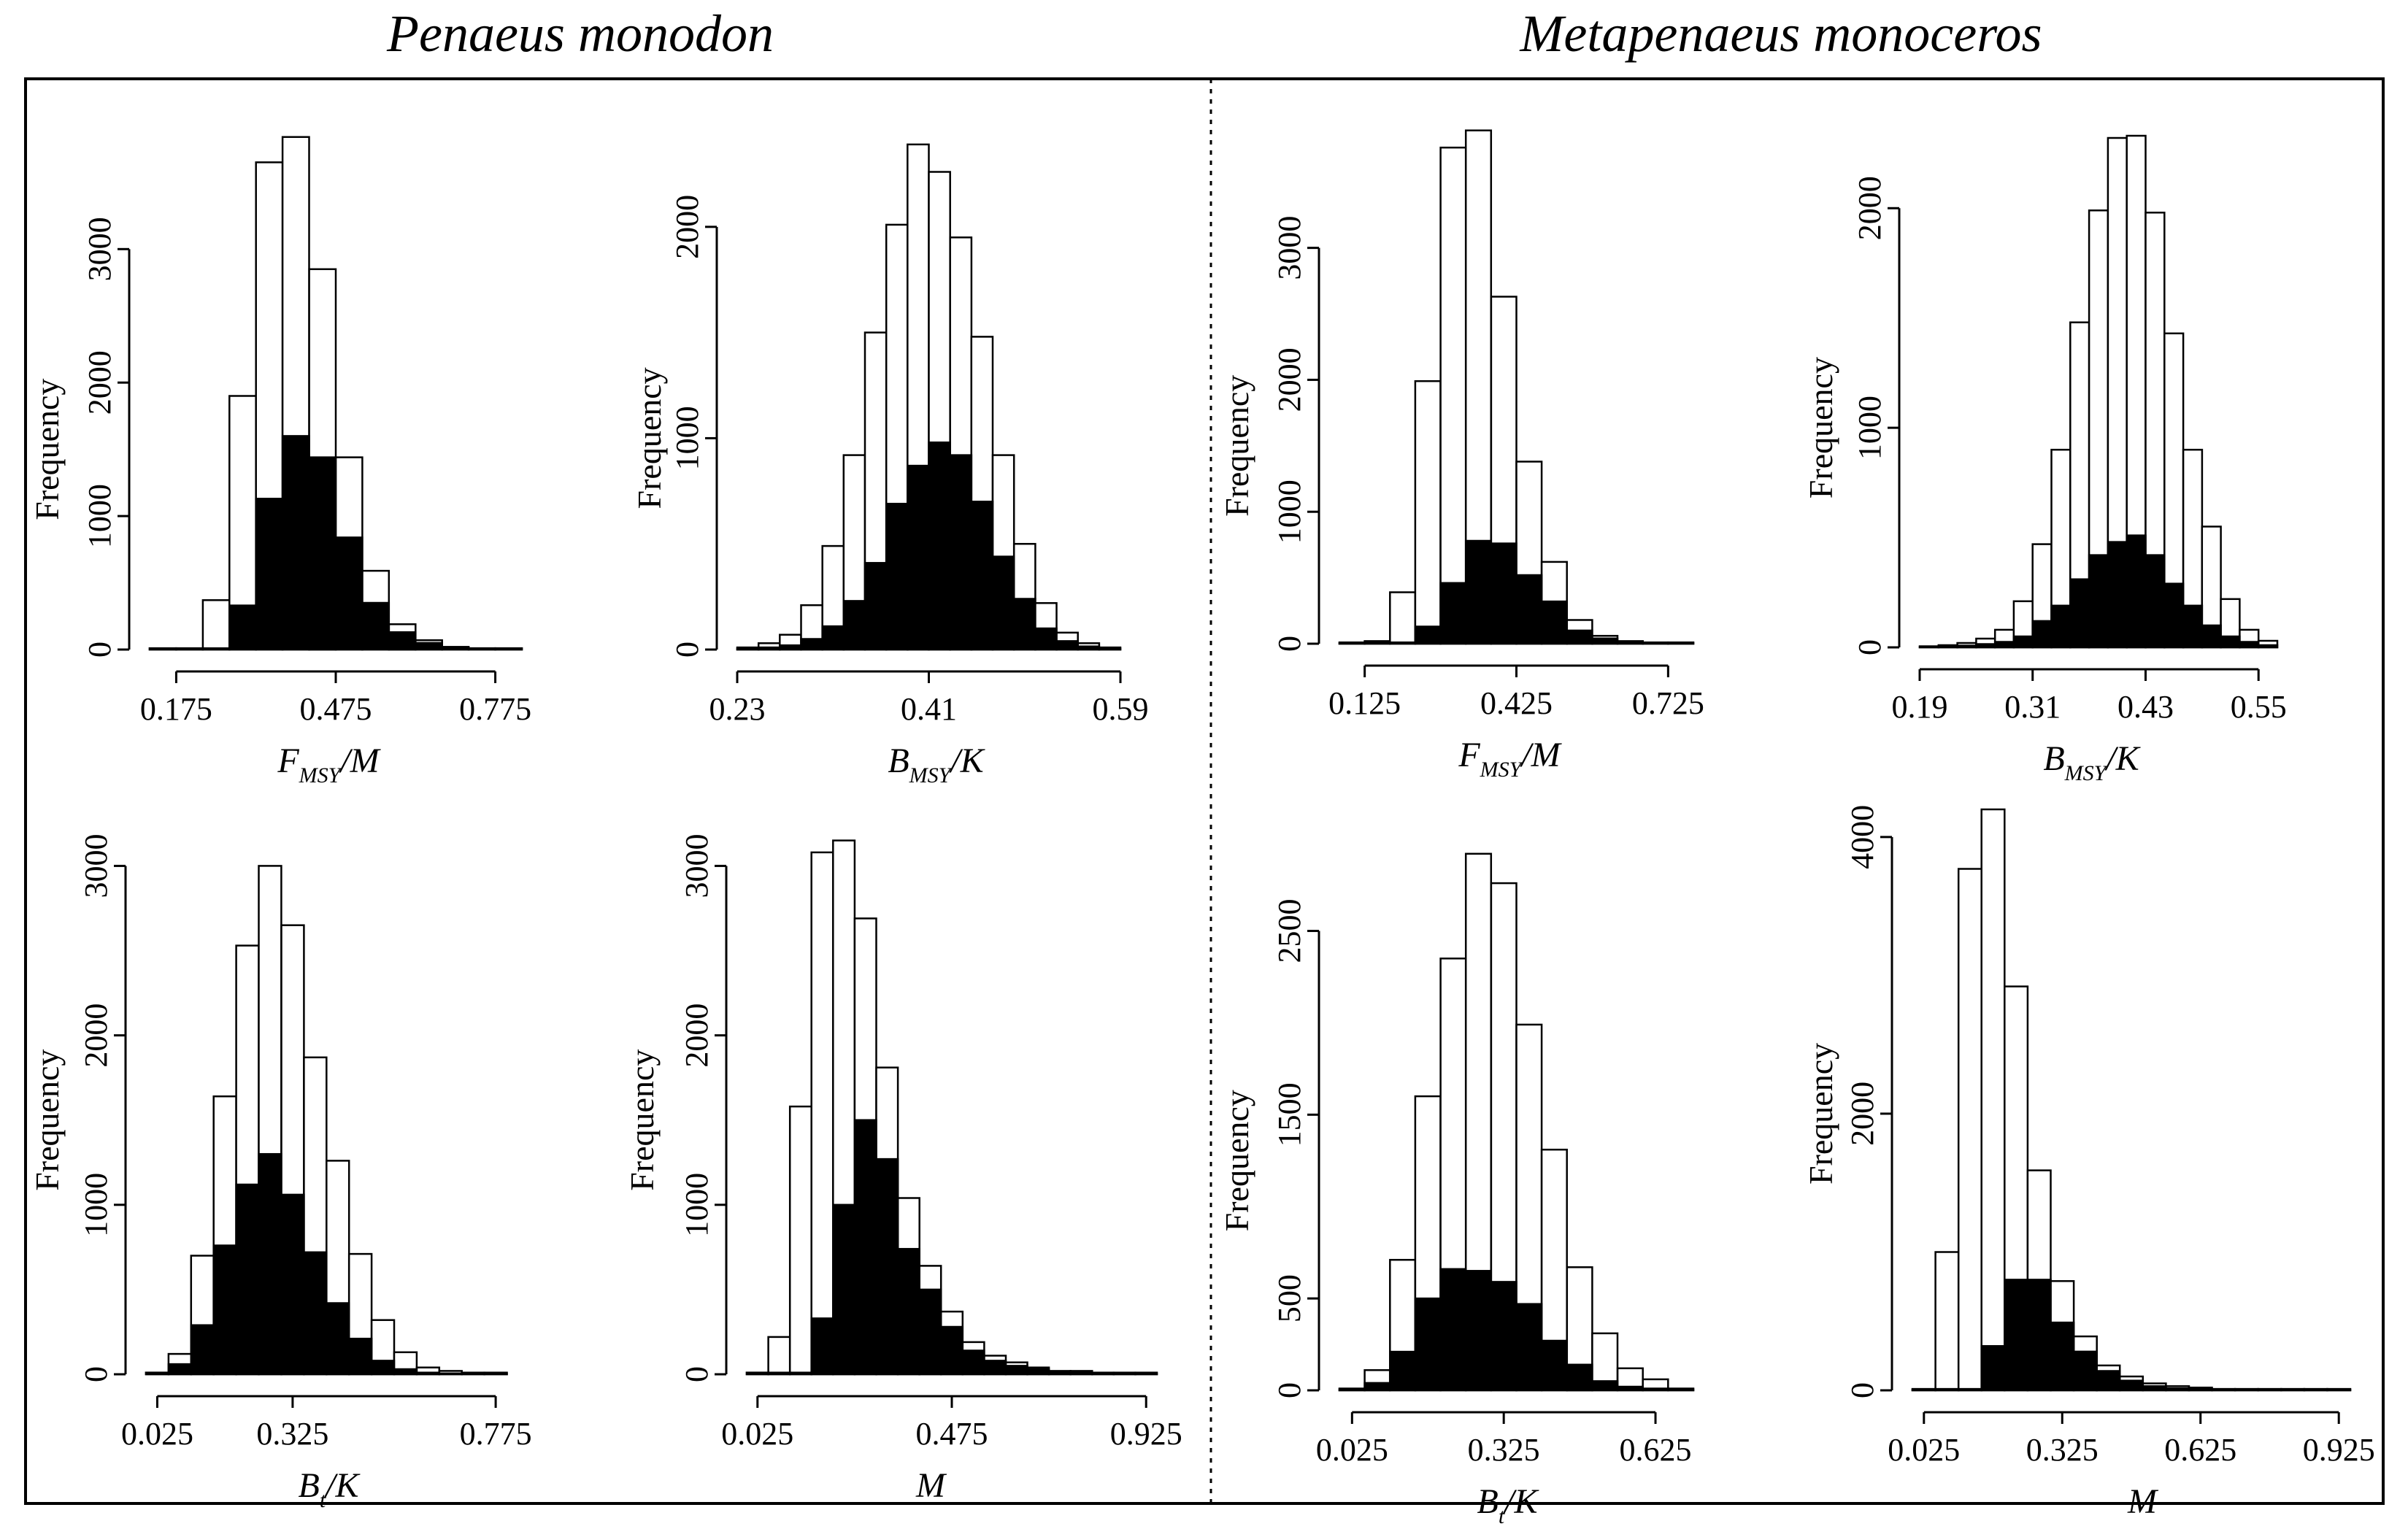 This screenshot has width=2408, height=1529. Describe the element at coordinates (580, 33) in the screenshot. I see `species-title-left: Penaeus monodon` at that location.